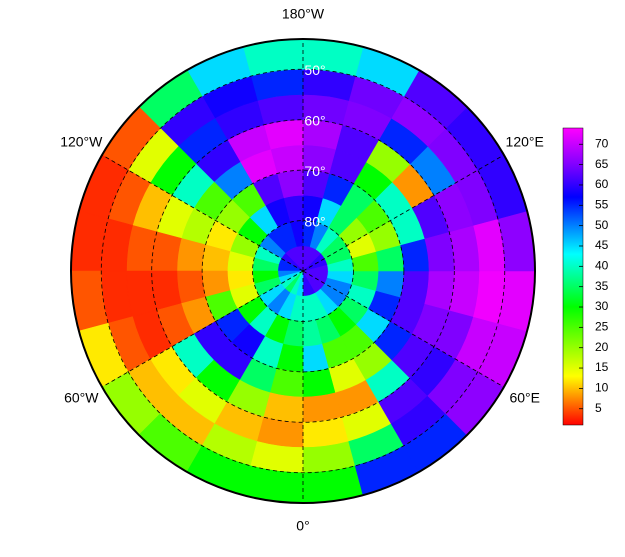  Describe the element at coordinates (81, 142) in the screenshot. I see `longitude-label: 120°W` at that location.